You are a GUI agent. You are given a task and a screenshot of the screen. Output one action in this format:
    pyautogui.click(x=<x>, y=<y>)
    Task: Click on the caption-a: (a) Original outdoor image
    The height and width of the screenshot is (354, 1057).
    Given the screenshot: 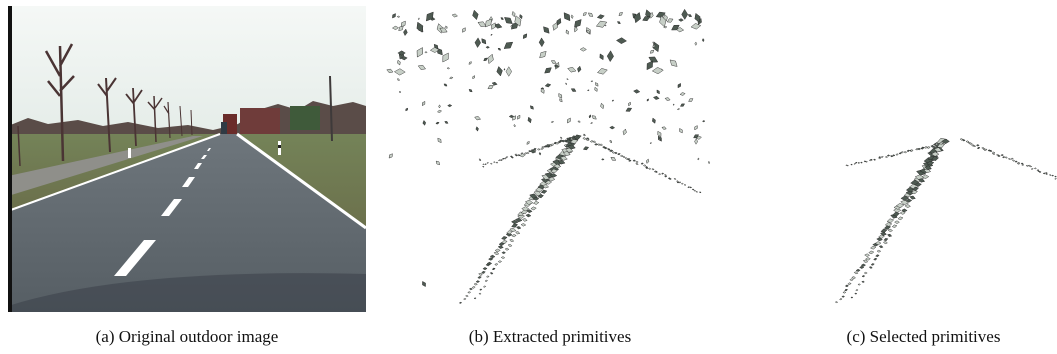 What is the action you would take?
    pyautogui.click(x=187, y=336)
    